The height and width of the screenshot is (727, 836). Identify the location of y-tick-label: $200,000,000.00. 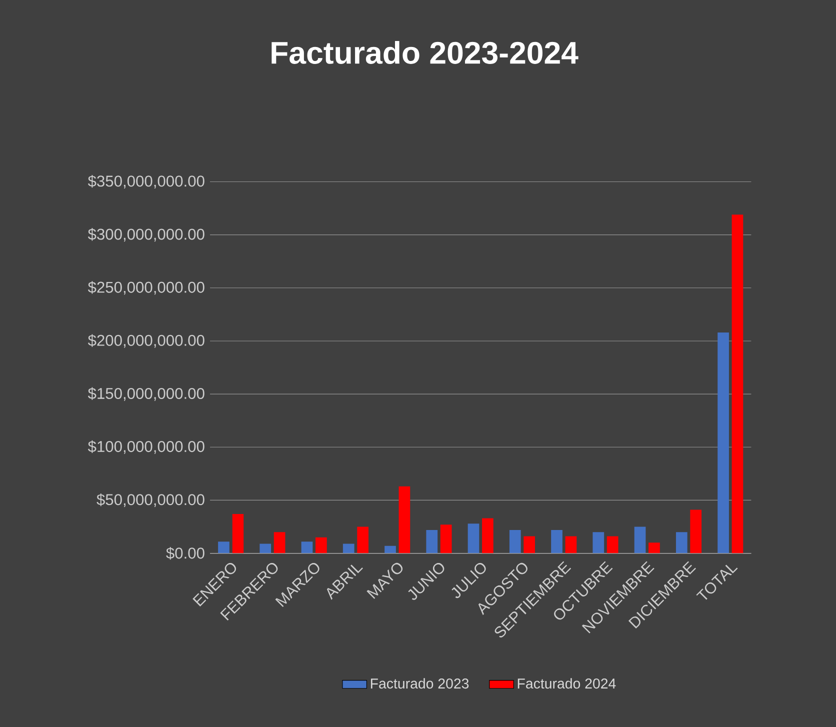
(146, 341).